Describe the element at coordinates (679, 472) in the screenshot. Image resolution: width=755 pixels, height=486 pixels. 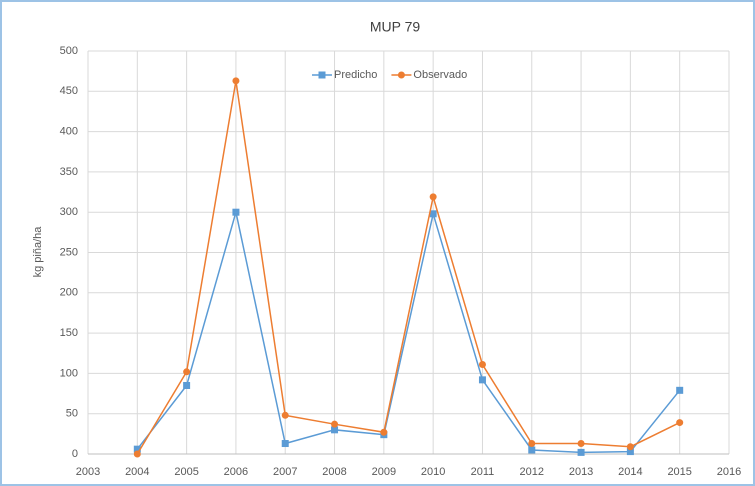
I see `x-tick-label: 2015` at that location.